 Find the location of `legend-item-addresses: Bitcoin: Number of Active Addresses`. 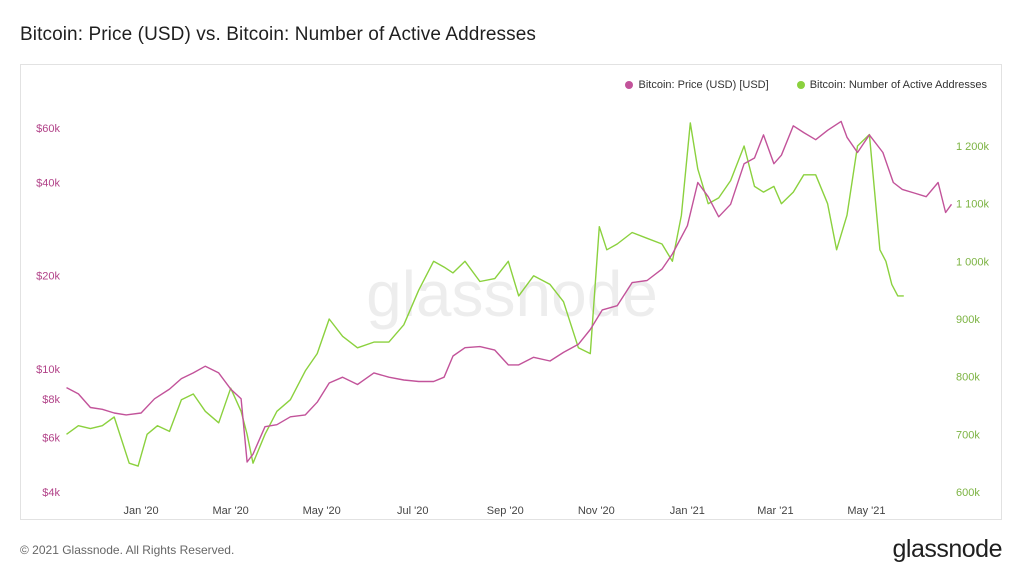

legend-item-addresses: Bitcoin: Number of Active Addresses is located at coordinates (891, 85).